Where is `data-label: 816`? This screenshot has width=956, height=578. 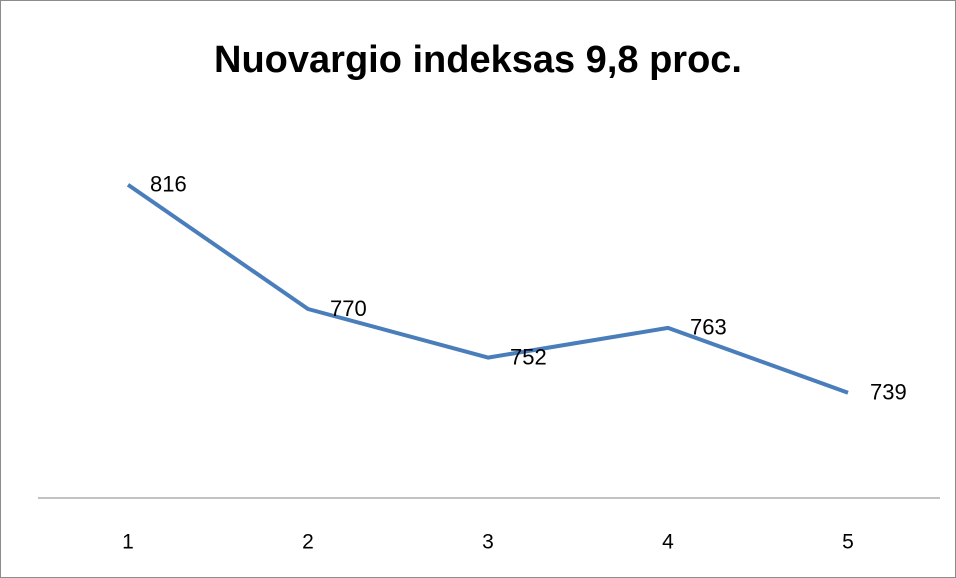 data-label: 816 is located at coordinates (168, 184).